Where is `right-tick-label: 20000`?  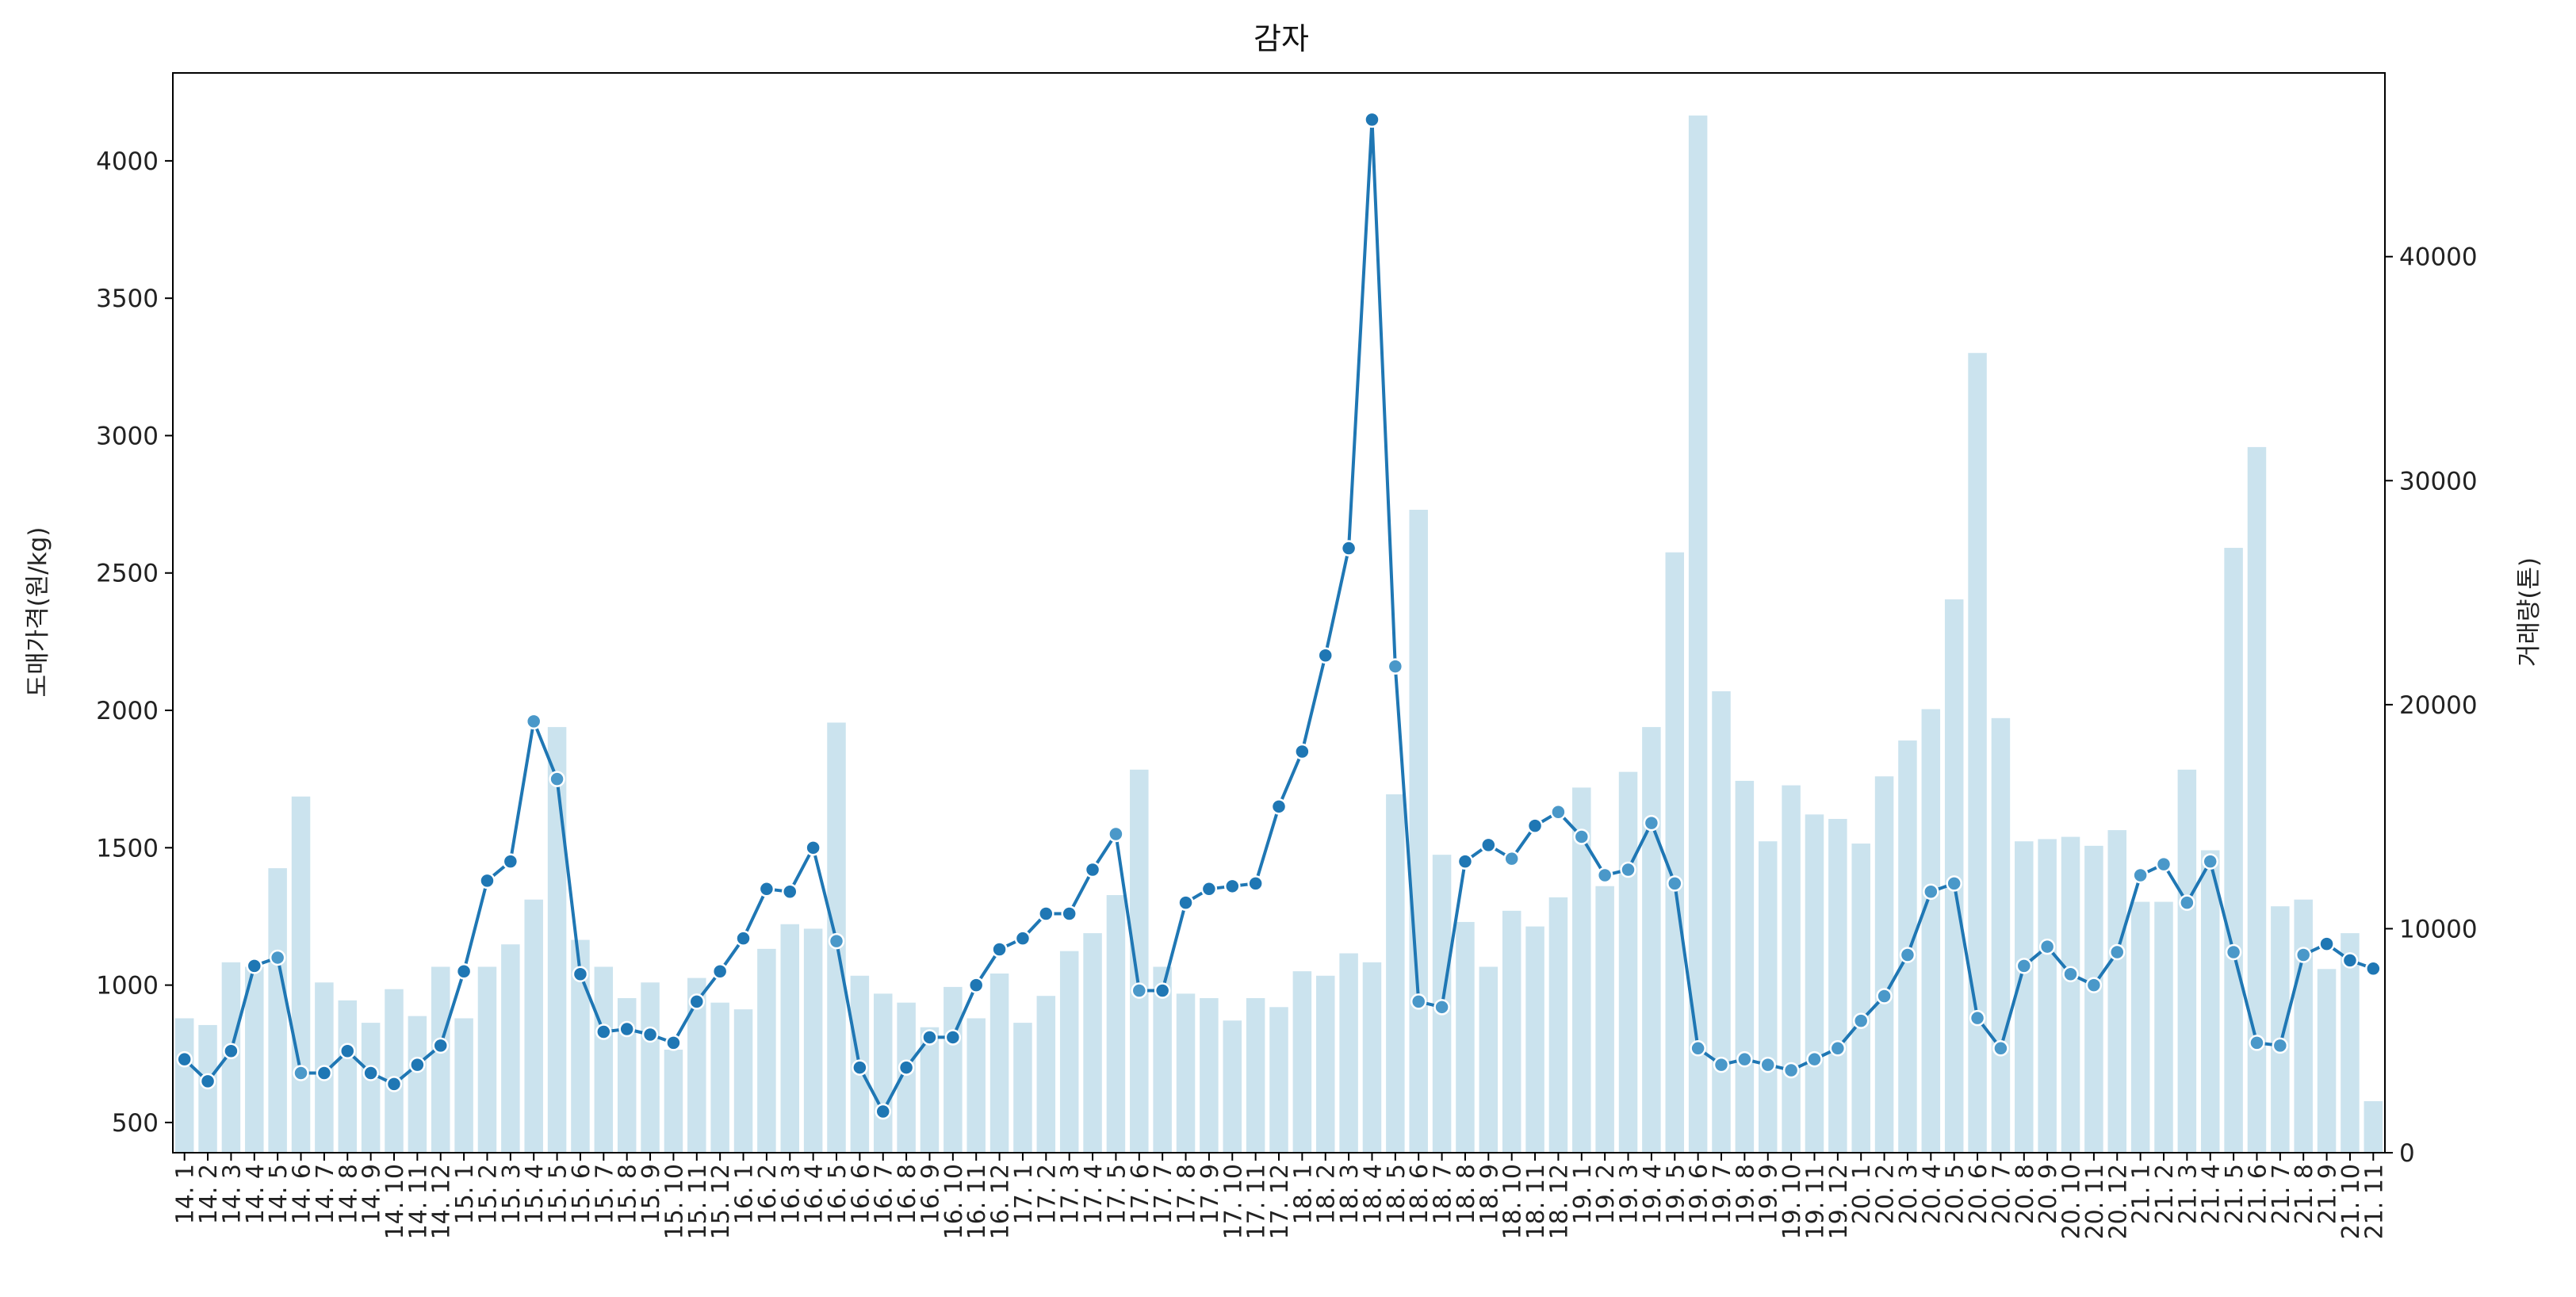
right-tick-label: 20000 is located at coordinates (2438, 705).